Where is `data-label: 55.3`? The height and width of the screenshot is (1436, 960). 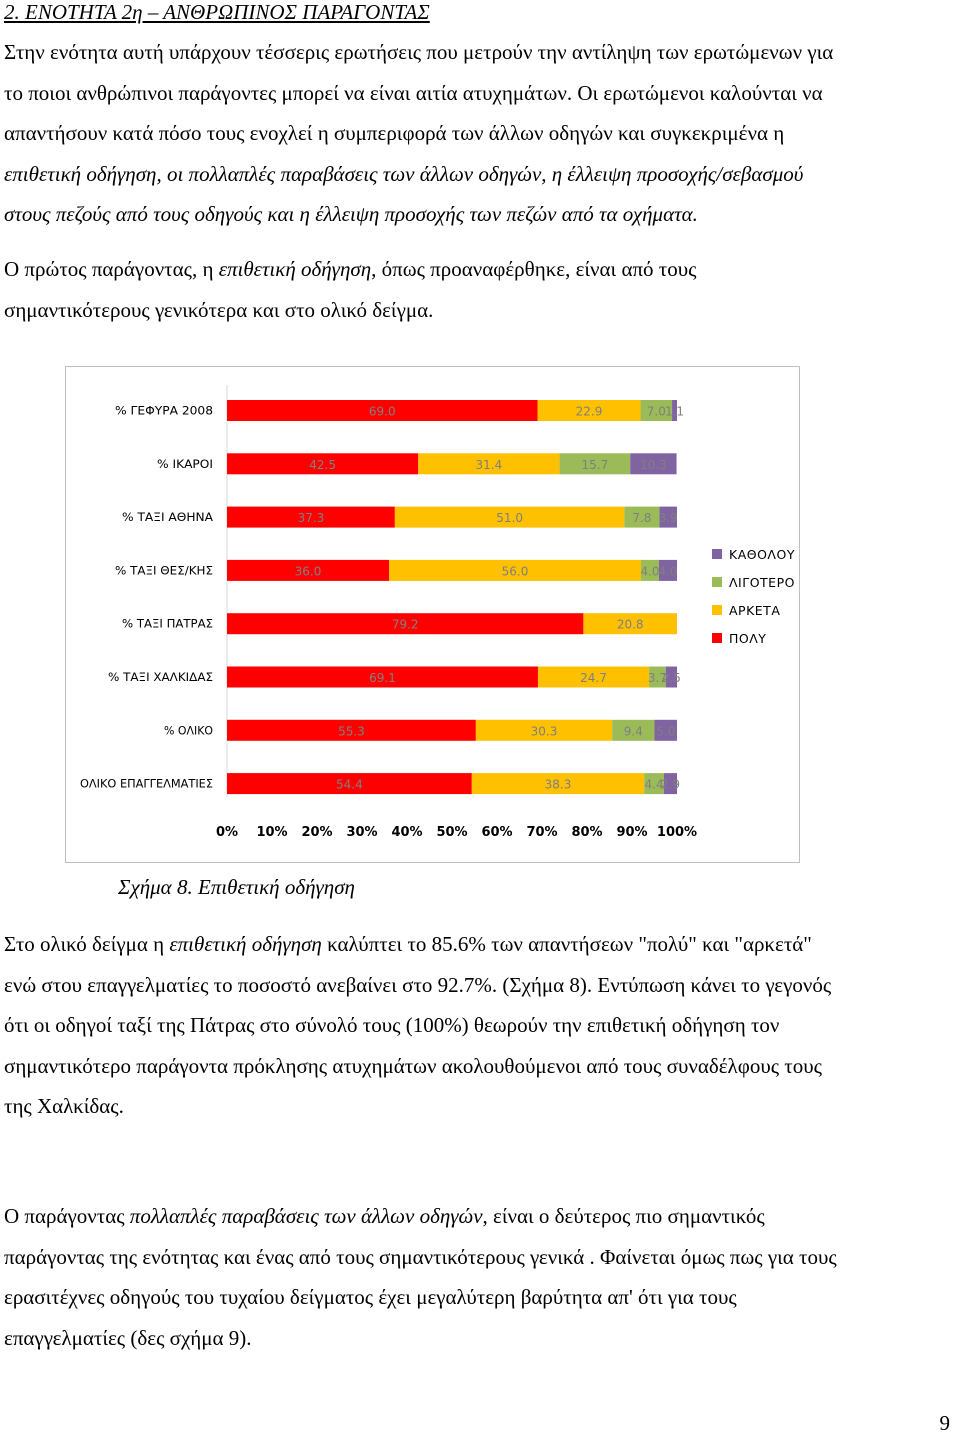 data-label: 55.3 is located at coordinates (351, 731).